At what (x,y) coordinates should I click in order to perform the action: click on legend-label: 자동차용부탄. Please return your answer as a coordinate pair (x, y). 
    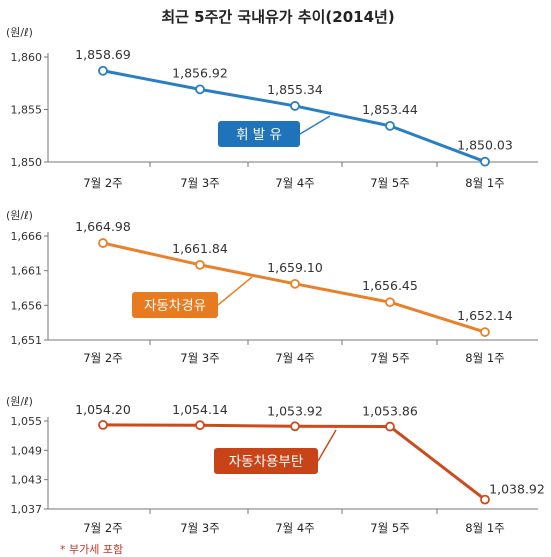
    Looking at the image, I should click on (266, 462).